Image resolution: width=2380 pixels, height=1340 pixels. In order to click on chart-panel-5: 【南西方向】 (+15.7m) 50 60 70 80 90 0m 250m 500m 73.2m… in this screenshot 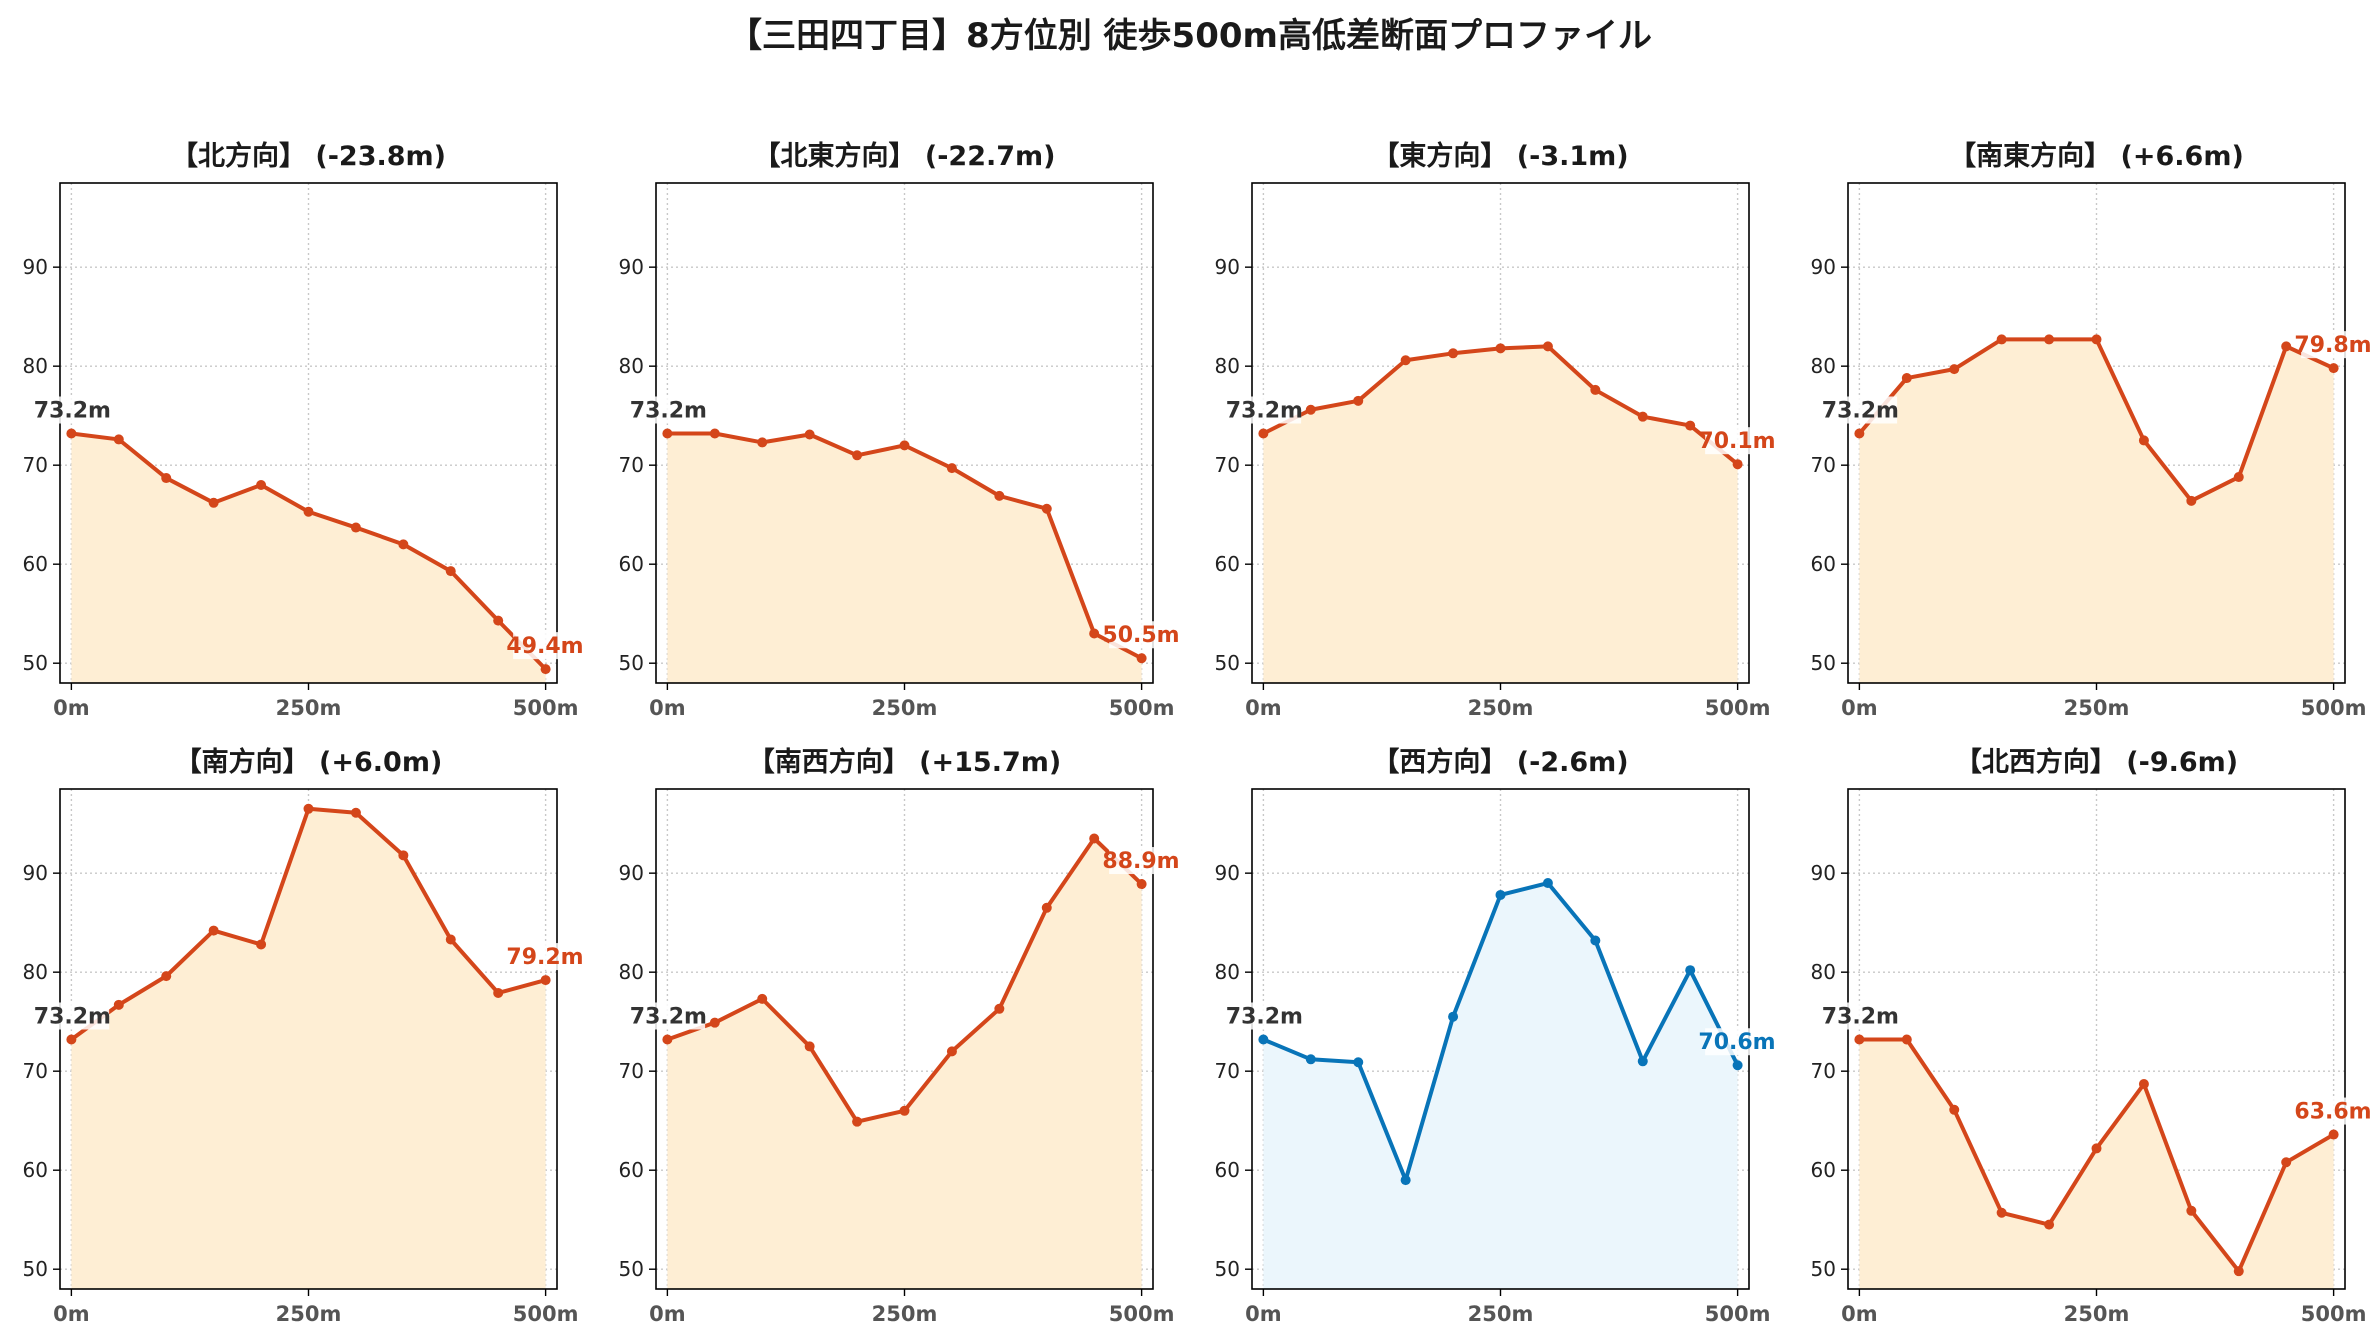, I will do `click(901, 1036)`.